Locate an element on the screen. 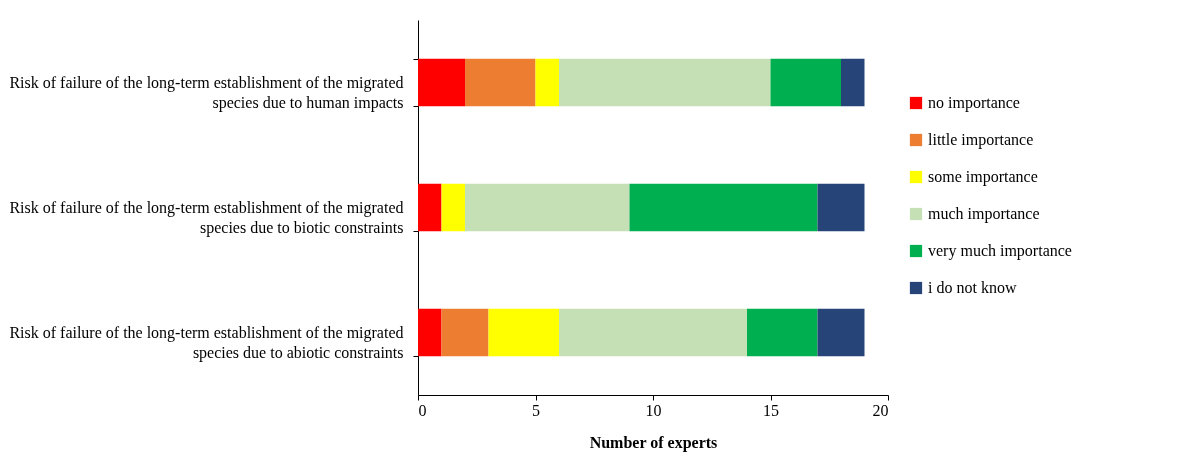 The width and height of the screenshot is (1181, 470). x-tick-label: 20 is located at coordinates (880, 410).